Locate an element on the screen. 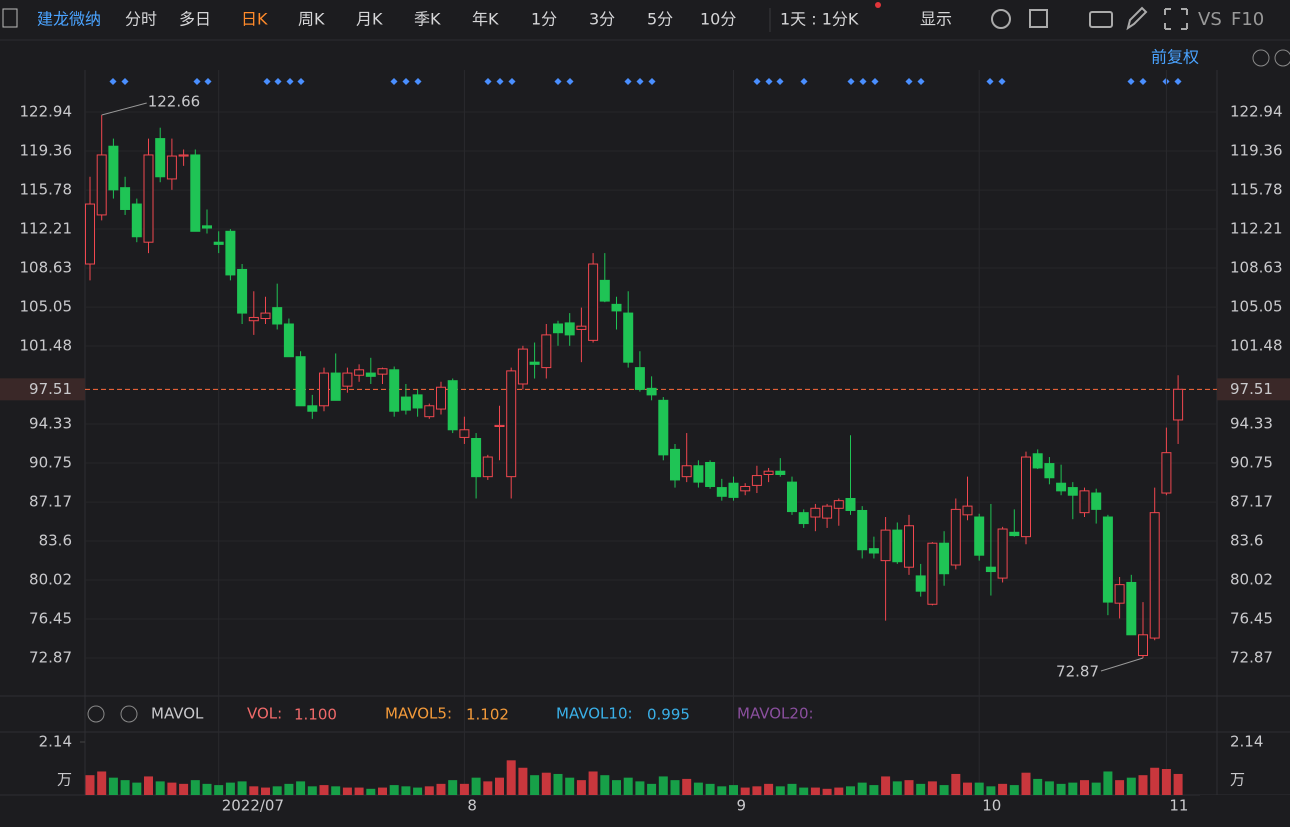 The image size is (1290, 827). settings-icon is located at coordinates (1001, 19).